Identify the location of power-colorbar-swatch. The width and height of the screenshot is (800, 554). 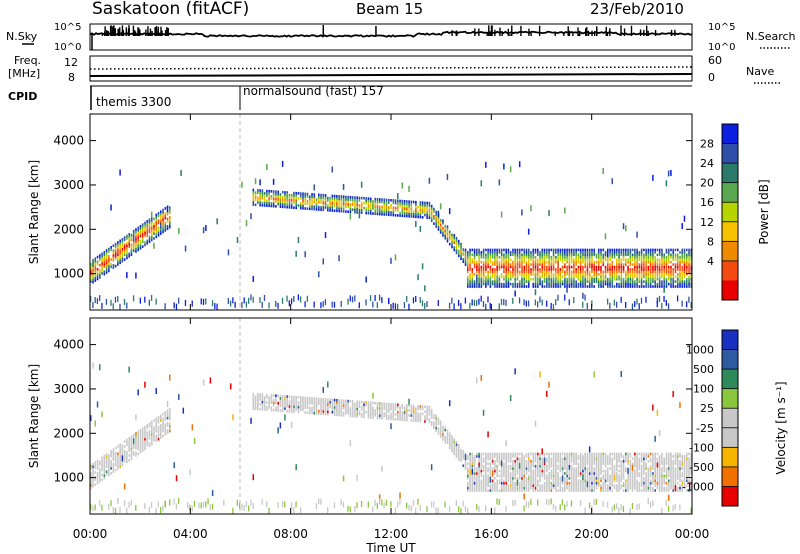
(730, 192).